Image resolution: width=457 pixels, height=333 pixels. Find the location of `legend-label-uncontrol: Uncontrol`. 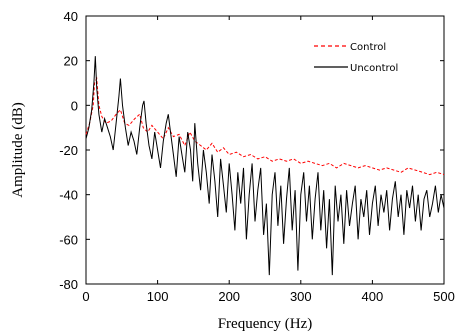

legend-label-uncontrol: Uncontrol is located at coordinates (374, 68).